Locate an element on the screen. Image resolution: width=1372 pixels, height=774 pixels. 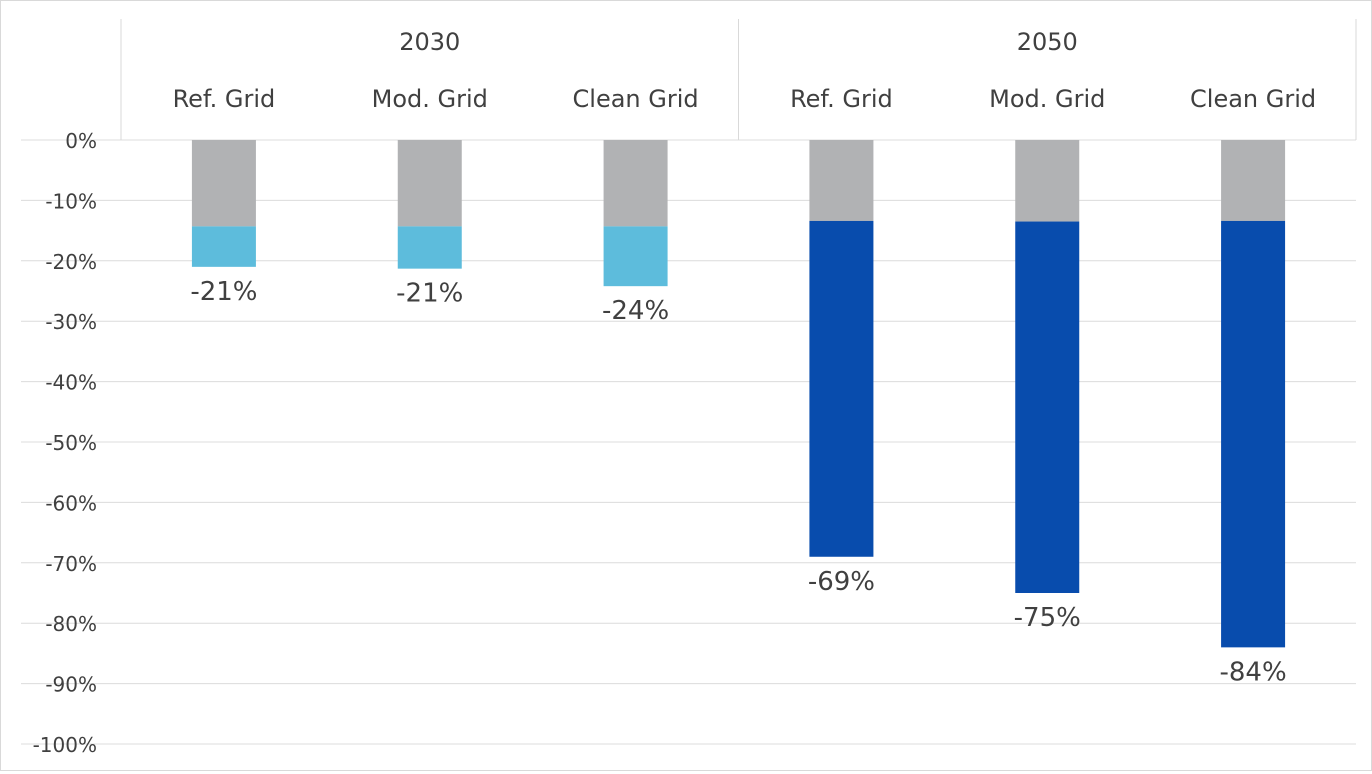
y-tick-label: -30% is located at coordinates (71, 322).